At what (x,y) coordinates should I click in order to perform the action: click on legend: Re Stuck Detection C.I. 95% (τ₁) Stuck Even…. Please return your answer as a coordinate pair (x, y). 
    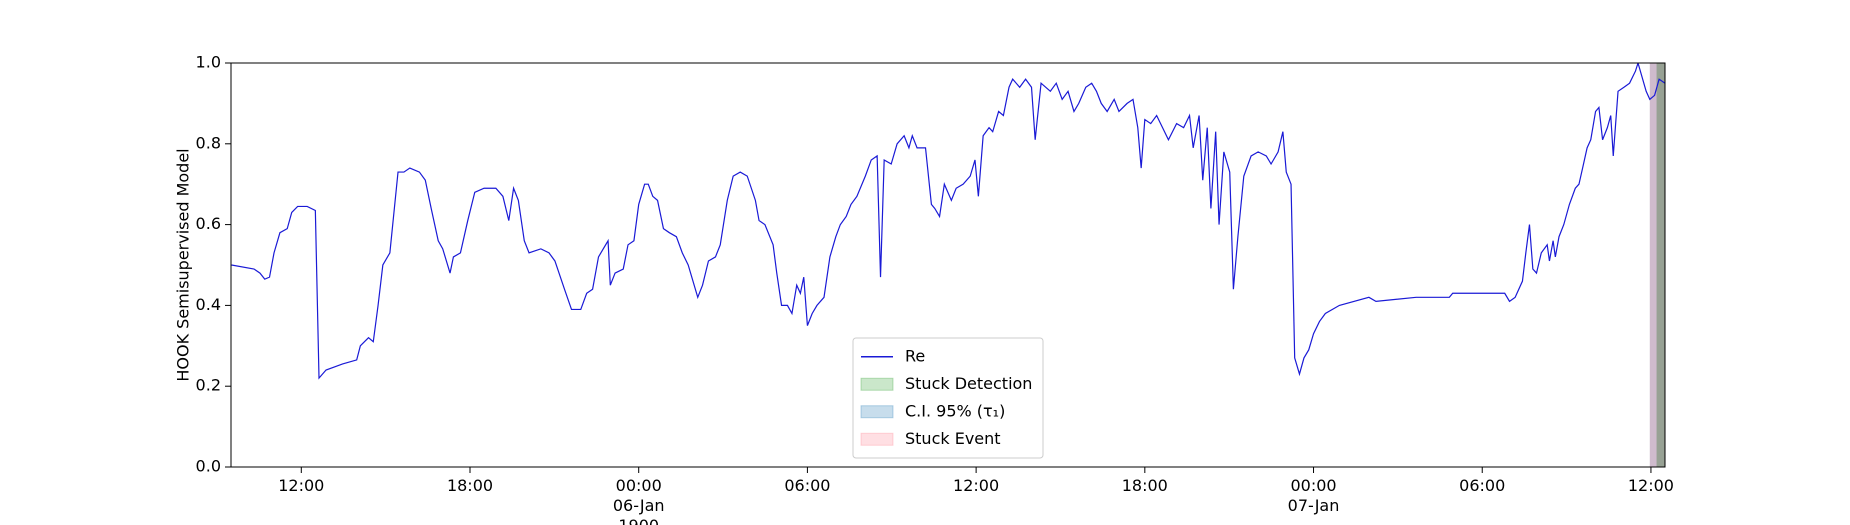
    Looking at the image, I should click on (948, 398).